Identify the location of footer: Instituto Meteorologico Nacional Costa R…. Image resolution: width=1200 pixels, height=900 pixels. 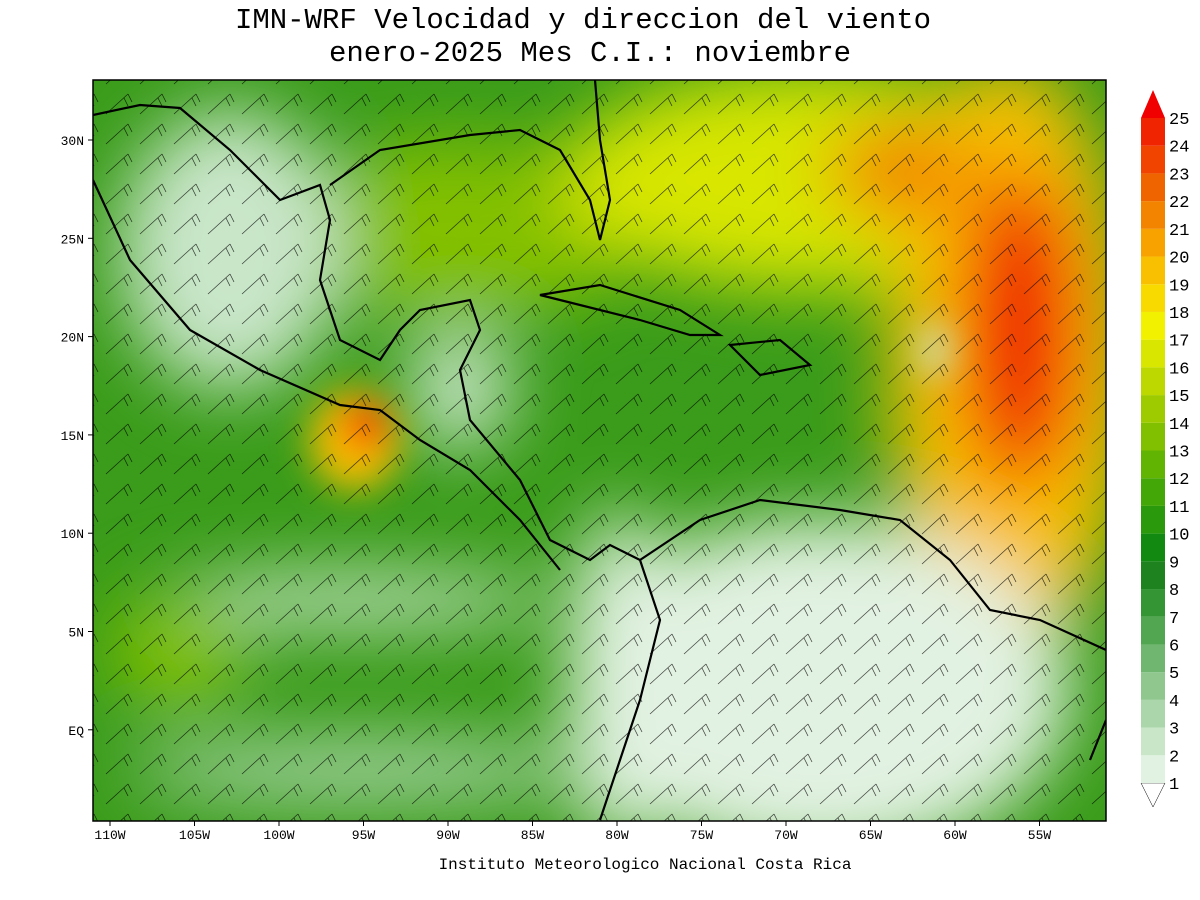
(645, 865).